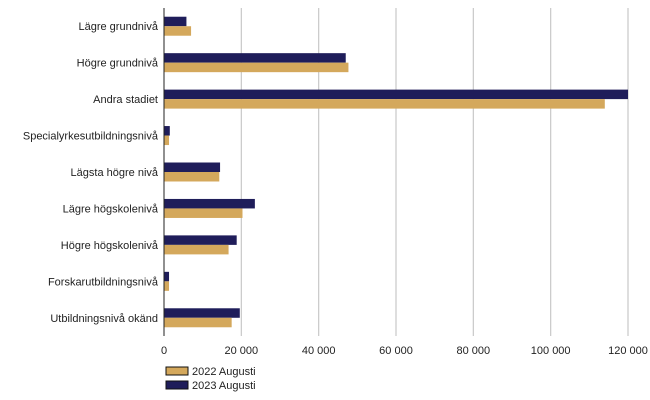 Image resolution: width=650 pixels, height=400 pixels. What do you see at coordinates (110, 246) in the screenshot?
I see `category-label: Högre högskolenivå` at bounding box center [110, 246].